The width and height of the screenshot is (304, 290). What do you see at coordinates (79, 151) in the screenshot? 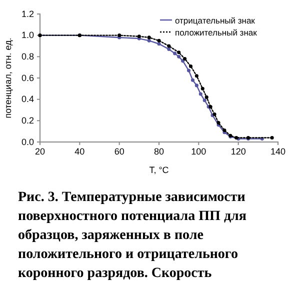
I see `x-tick-label: 40` at bounding box center [79, 151].